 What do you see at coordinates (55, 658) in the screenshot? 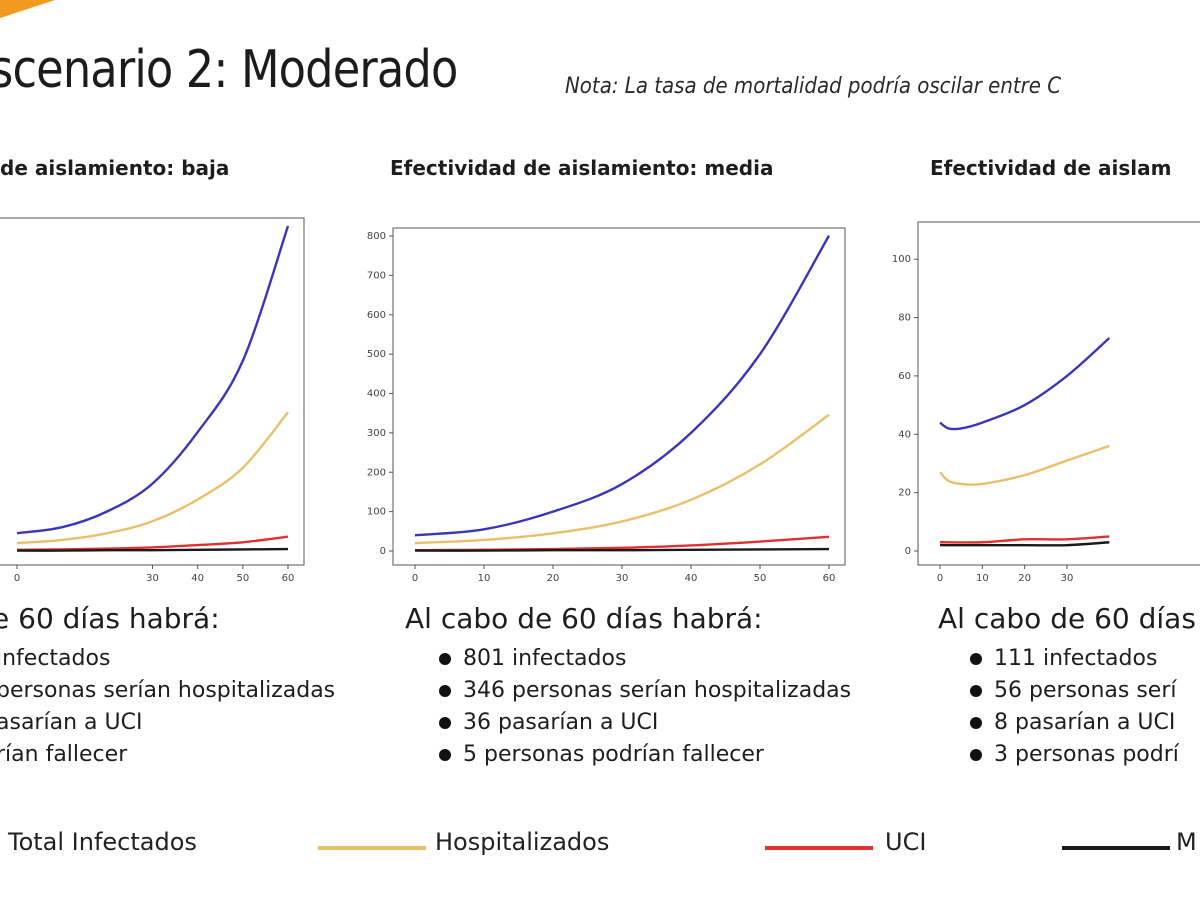
I see `list-item: infectados` at bounding box center [55, 658].